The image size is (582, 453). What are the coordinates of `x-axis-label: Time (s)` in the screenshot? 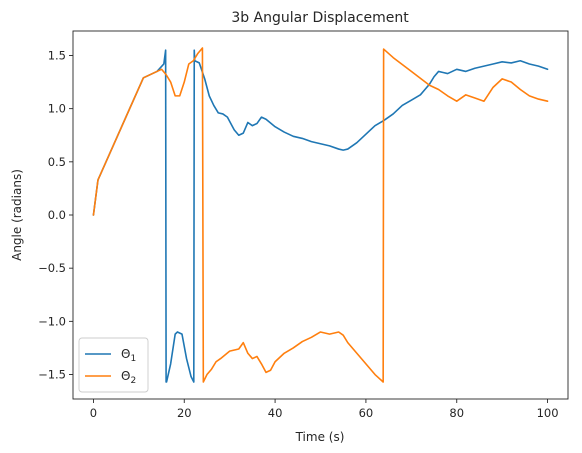 It's located at (320, 437).